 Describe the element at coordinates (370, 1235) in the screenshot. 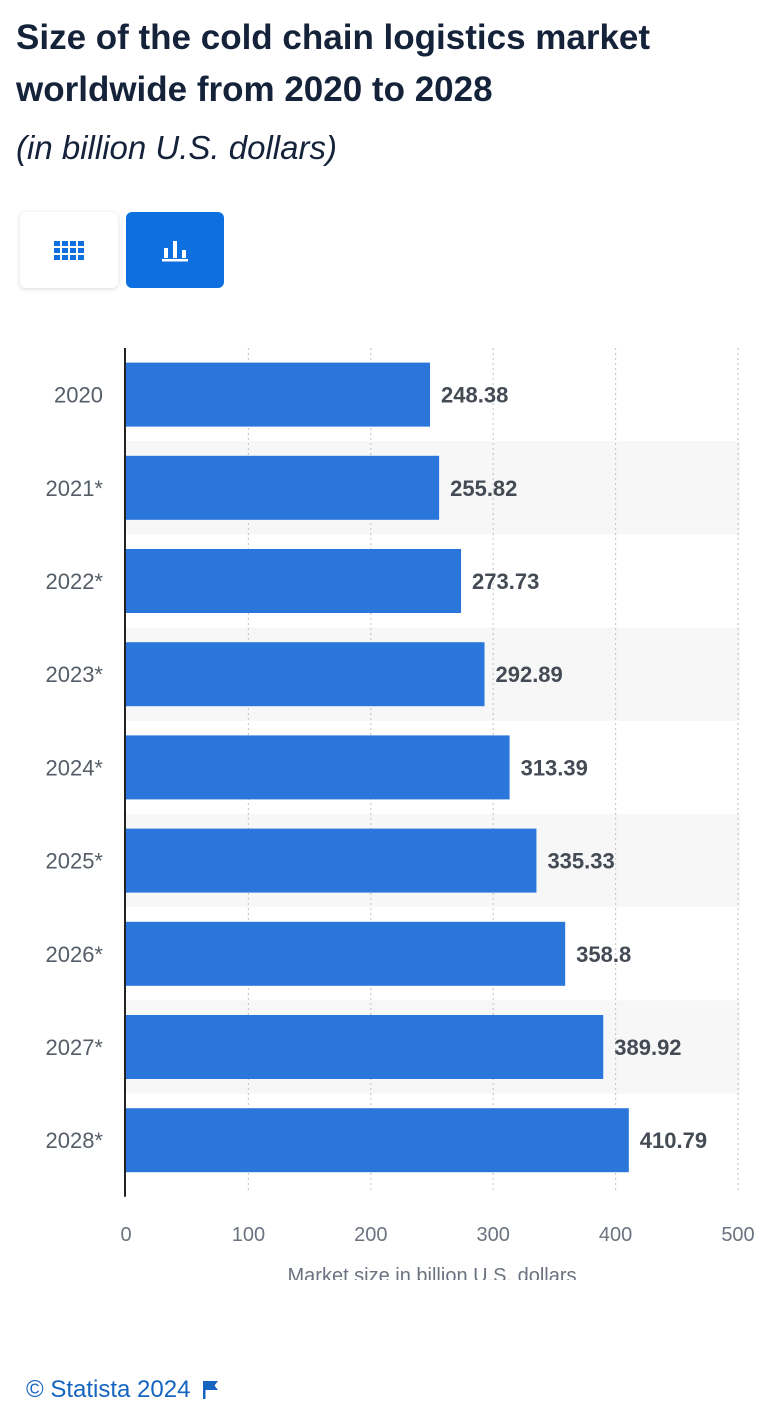

I see `x-tick-label: 200` at that location.